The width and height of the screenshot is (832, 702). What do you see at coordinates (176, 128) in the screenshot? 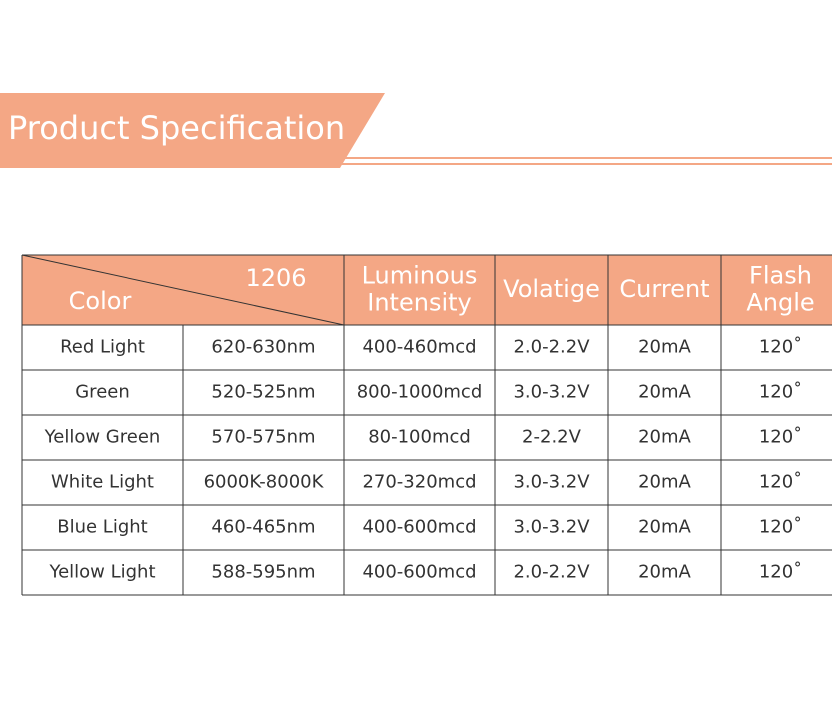
I see `page-title: Product Specification` at bounding box center [176, 128].